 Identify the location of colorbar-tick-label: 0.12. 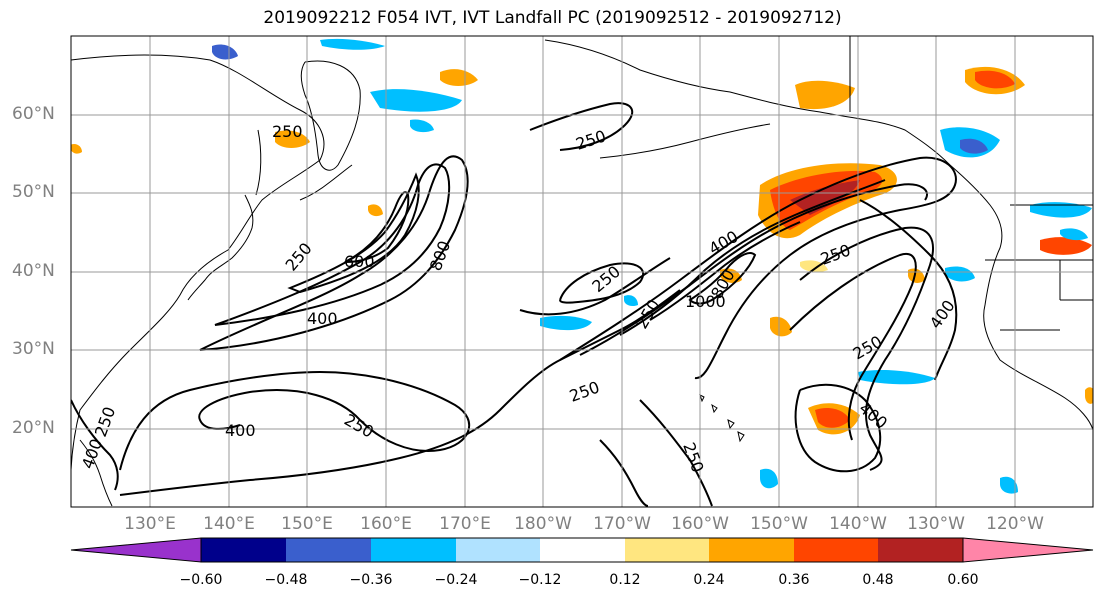
(625, 580).